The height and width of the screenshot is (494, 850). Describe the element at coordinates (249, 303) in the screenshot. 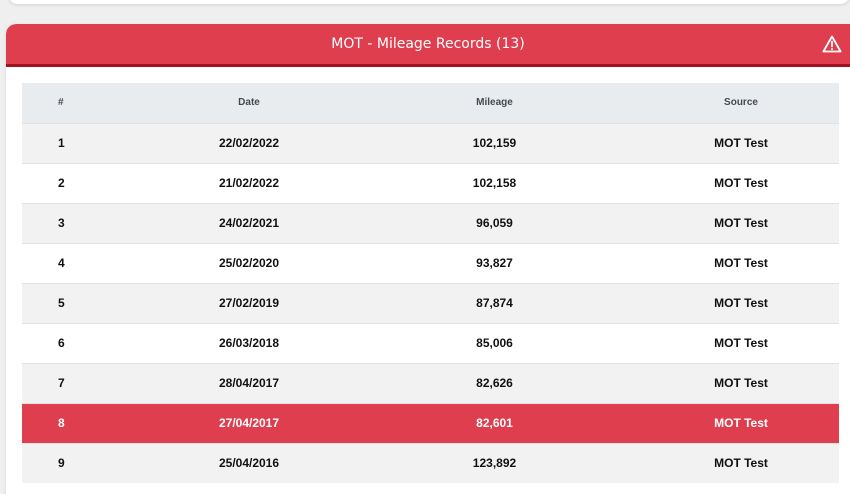

I see `cell-date: 27/02/2019` at that location.